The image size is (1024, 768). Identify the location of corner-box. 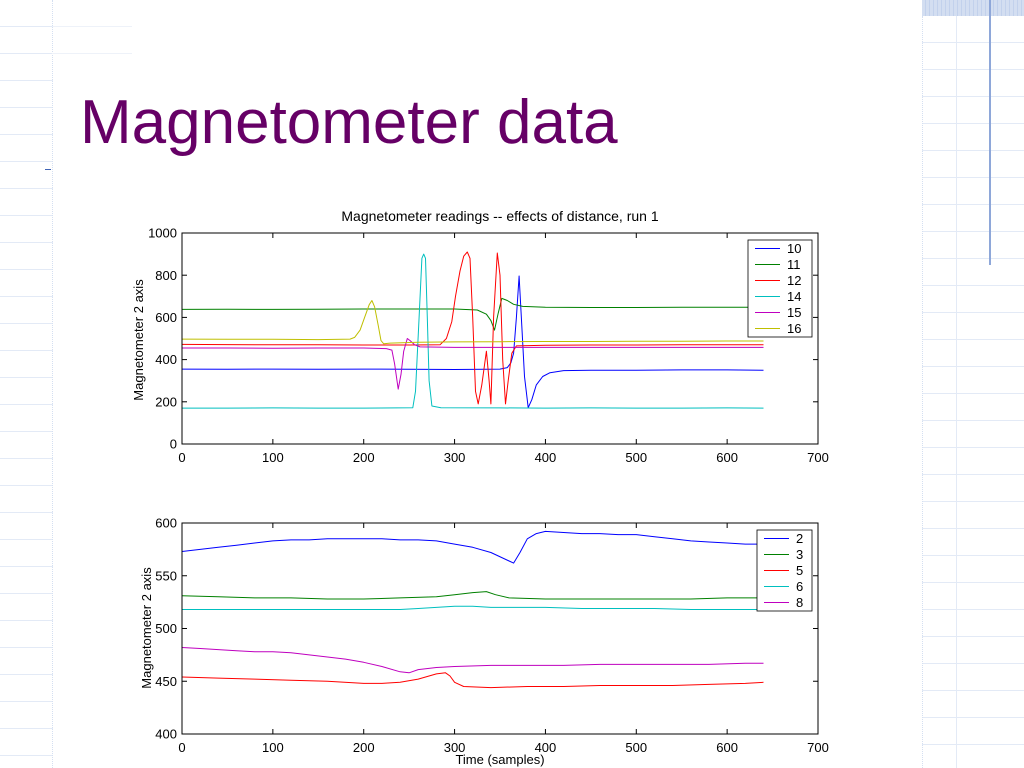
(973, 8).